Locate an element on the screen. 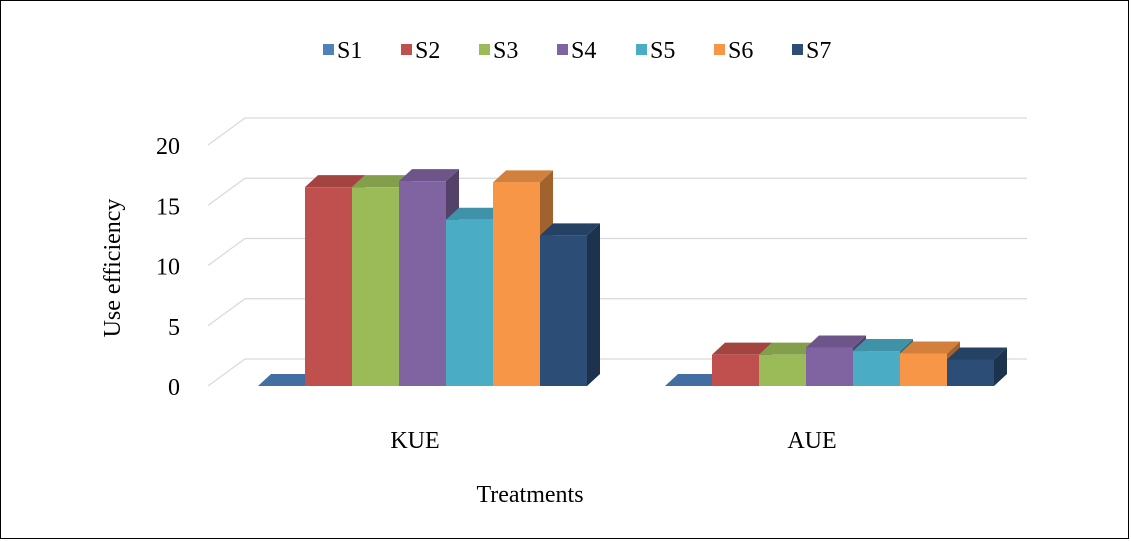  legend-item-S2: S2 is located at coordinates (420, 51).